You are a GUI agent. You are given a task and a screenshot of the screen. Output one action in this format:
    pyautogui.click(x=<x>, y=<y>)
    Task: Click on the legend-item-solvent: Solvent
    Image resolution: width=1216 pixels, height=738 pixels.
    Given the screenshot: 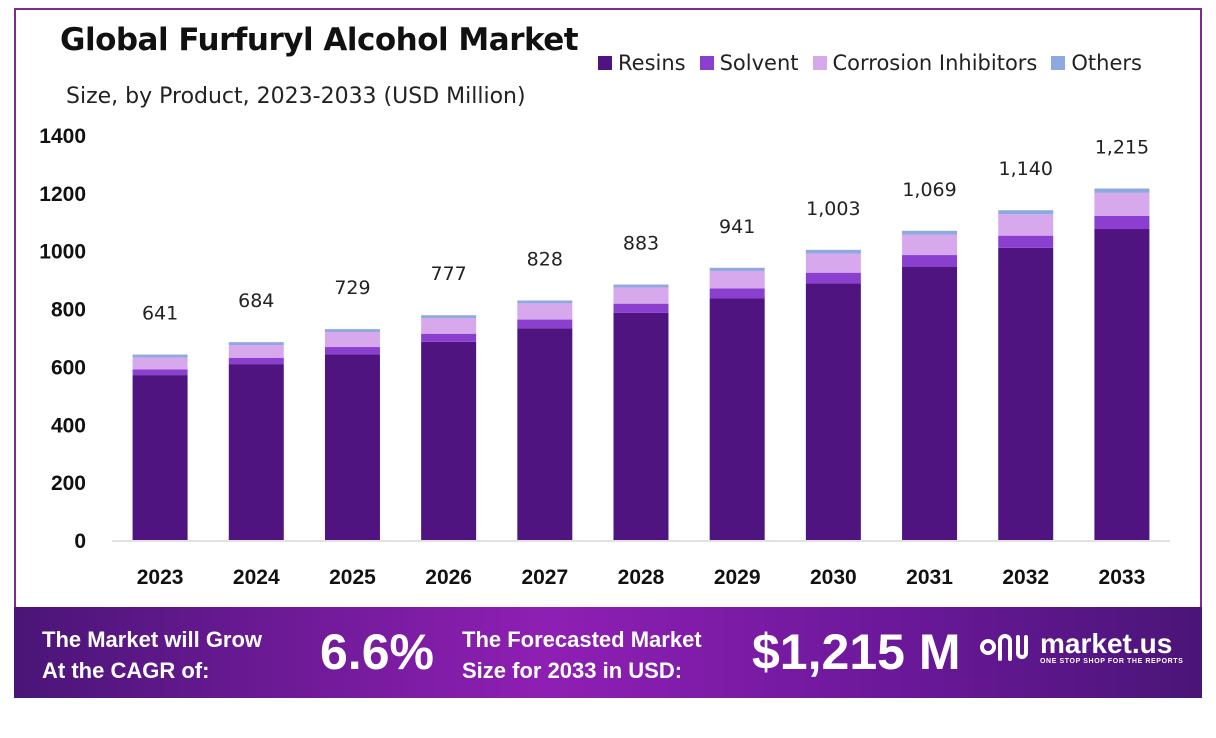 What is the action you would take?
    pyautogui.click(x=749, y=63)
    